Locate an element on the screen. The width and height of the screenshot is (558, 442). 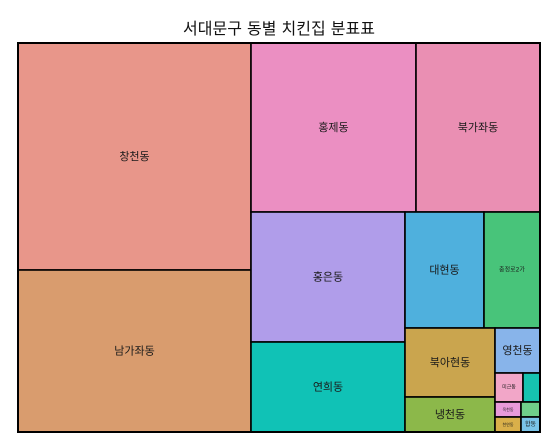
treemap-cell-label: 영천동 is located at coordinates (517, 350).